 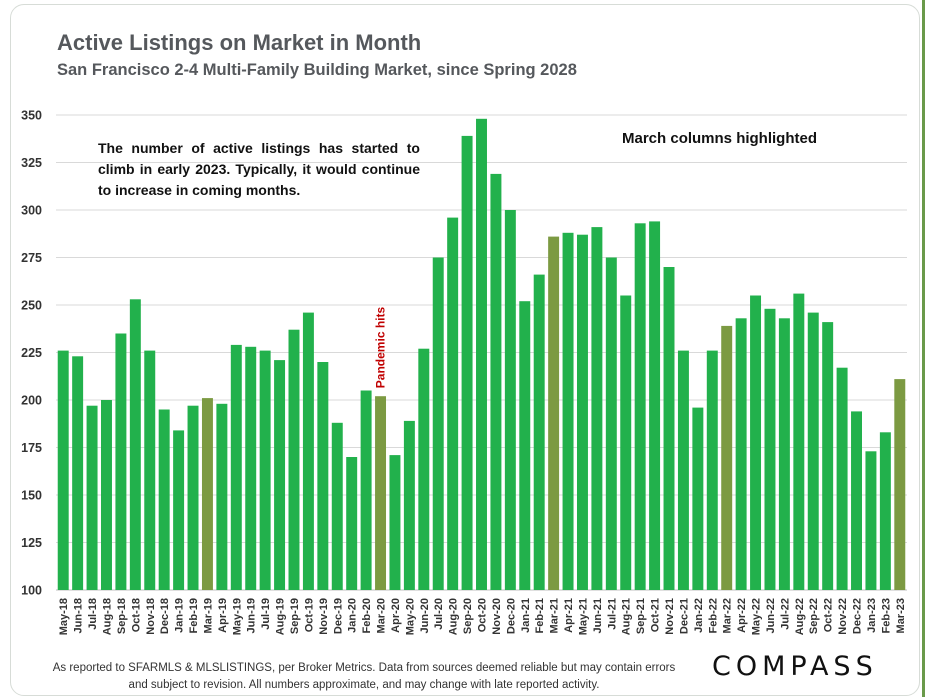 I want to click on y-tick-label: 150, so click(x=31, y=496).